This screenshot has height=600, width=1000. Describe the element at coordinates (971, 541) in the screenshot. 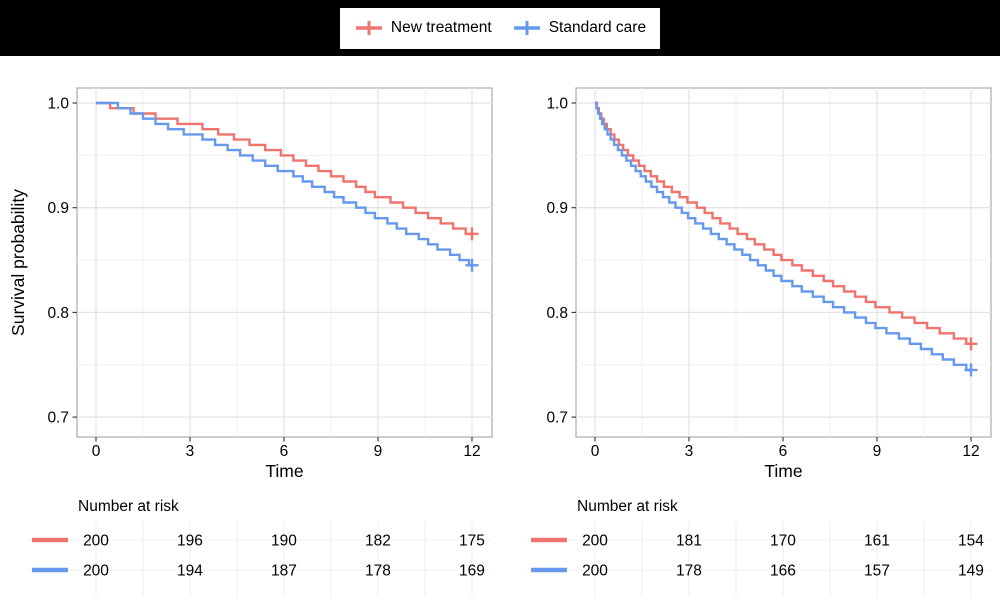

I see `risk-count: 154` at that location.